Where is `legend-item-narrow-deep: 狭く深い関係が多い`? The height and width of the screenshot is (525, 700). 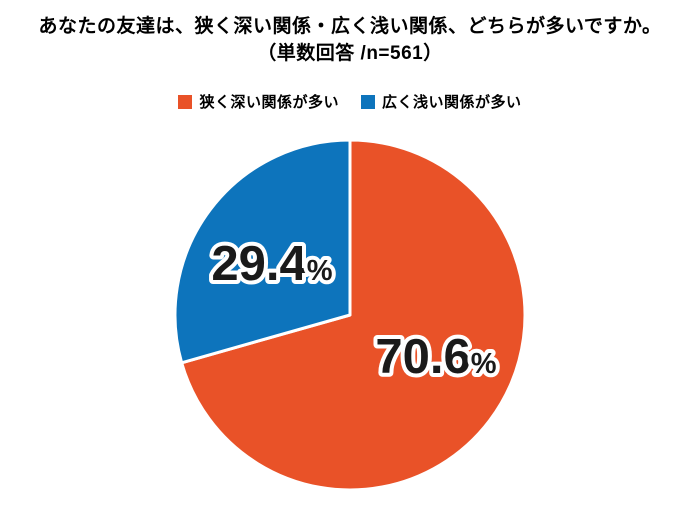
legend-item-narrow-deep: 狭く深い関係が多い is located at coordinates (258, 101).